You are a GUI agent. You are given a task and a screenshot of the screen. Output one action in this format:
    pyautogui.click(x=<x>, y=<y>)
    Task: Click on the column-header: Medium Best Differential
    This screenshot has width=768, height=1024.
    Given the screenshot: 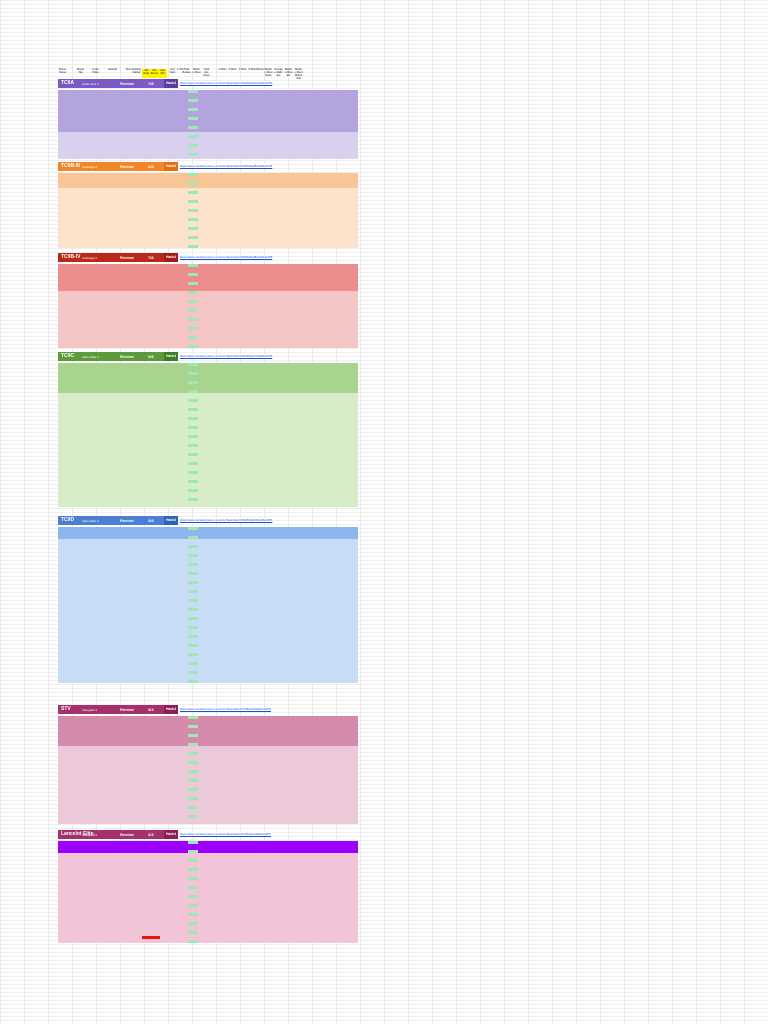 What is the action you would take?
    pyautogui.click(x=298, y=74)
    